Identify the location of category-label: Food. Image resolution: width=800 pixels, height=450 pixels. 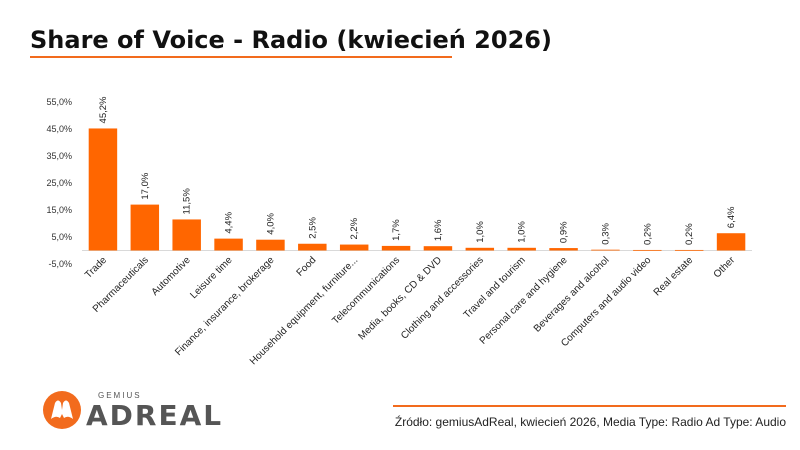
(307, 267).